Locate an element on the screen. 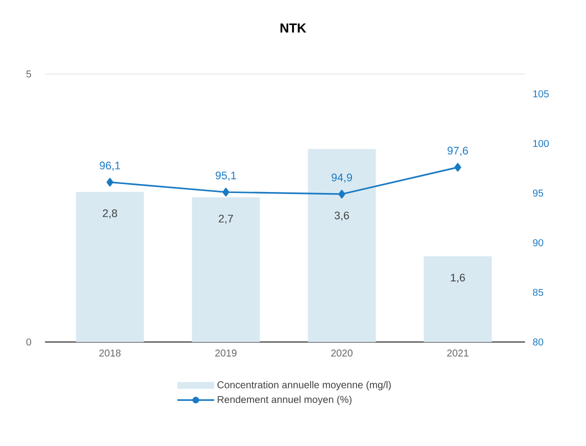 This screenshot has width=586, height=446. y2-tick-label: 95 is located at coordinates (538, 193).